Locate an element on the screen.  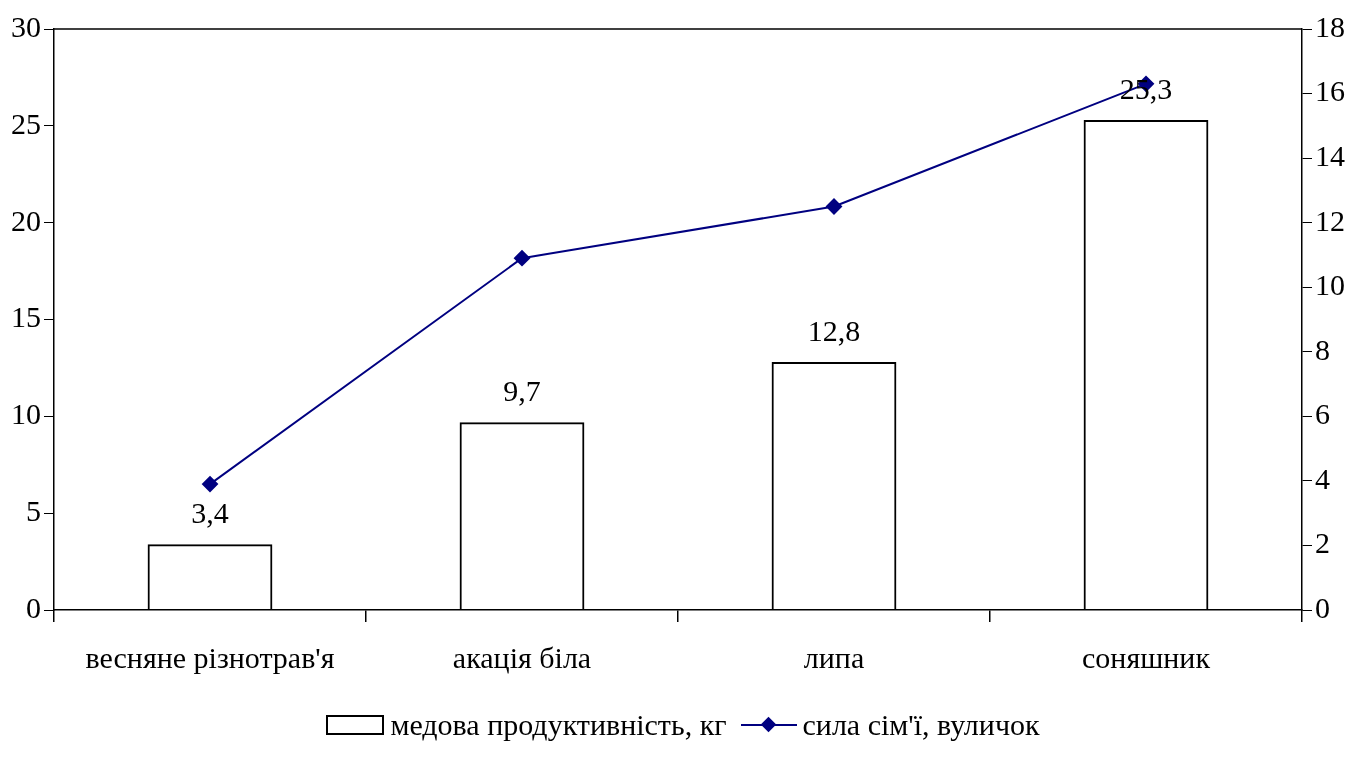
y2-tick-label: 4 is located at coordinates (1322, 478).